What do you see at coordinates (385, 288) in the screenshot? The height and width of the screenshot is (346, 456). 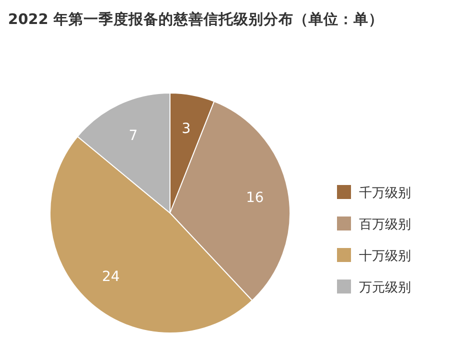 I see `legend-label: 万元级别` at bounding box center [385, 288].